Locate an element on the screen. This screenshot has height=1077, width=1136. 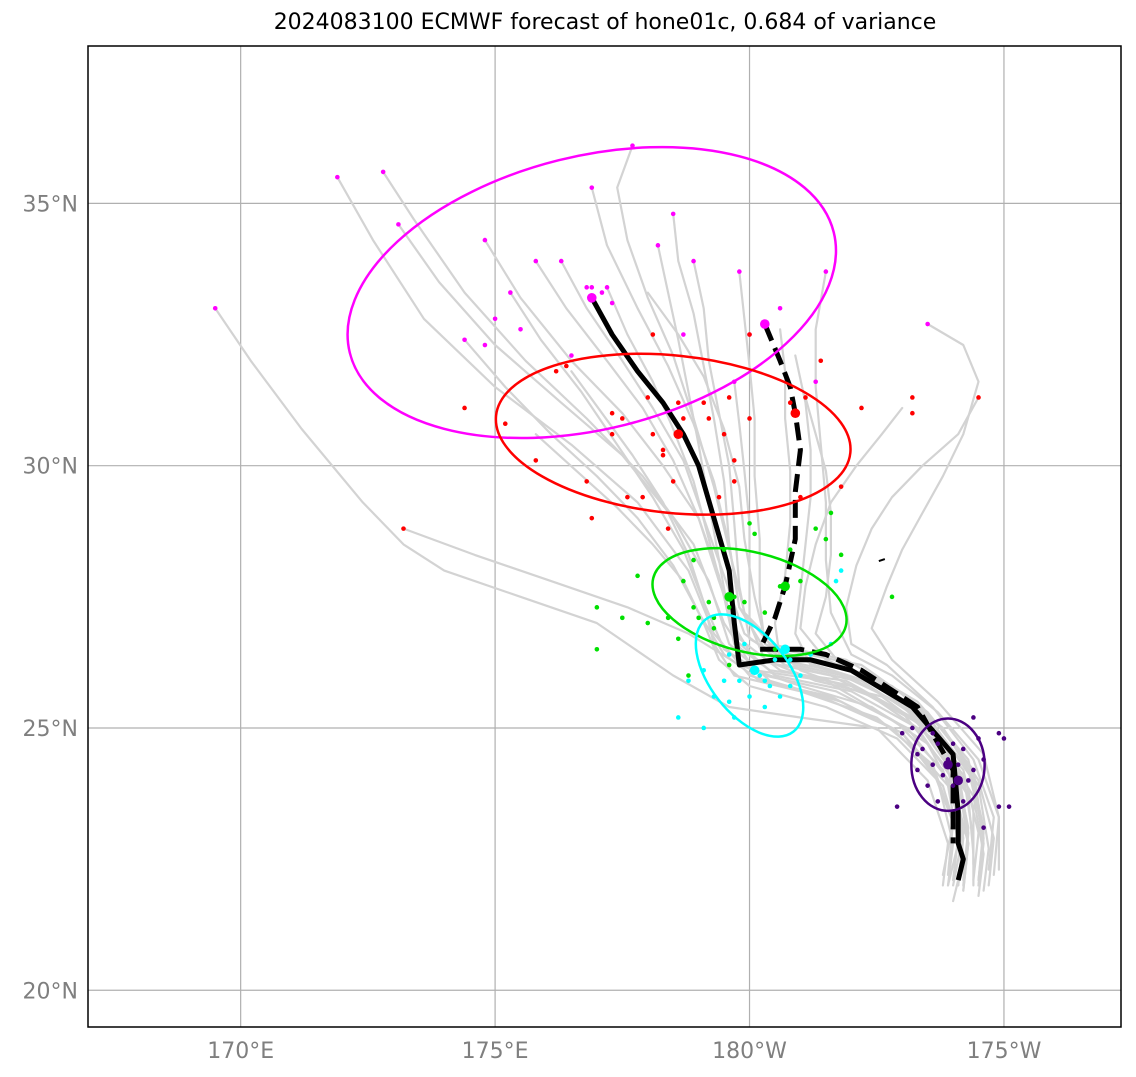
stray-mark is located at coordinates (882, 560).